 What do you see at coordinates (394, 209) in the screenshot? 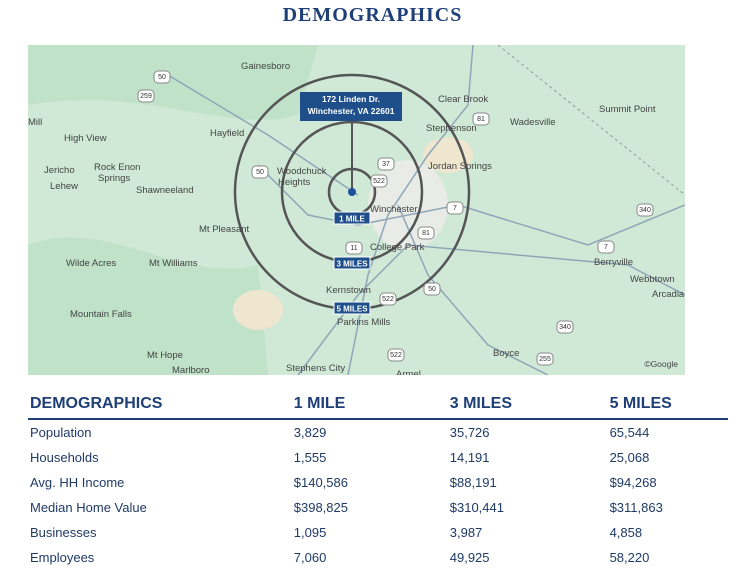
I see `place-name: Winchester` at bounding box center [394, 209].